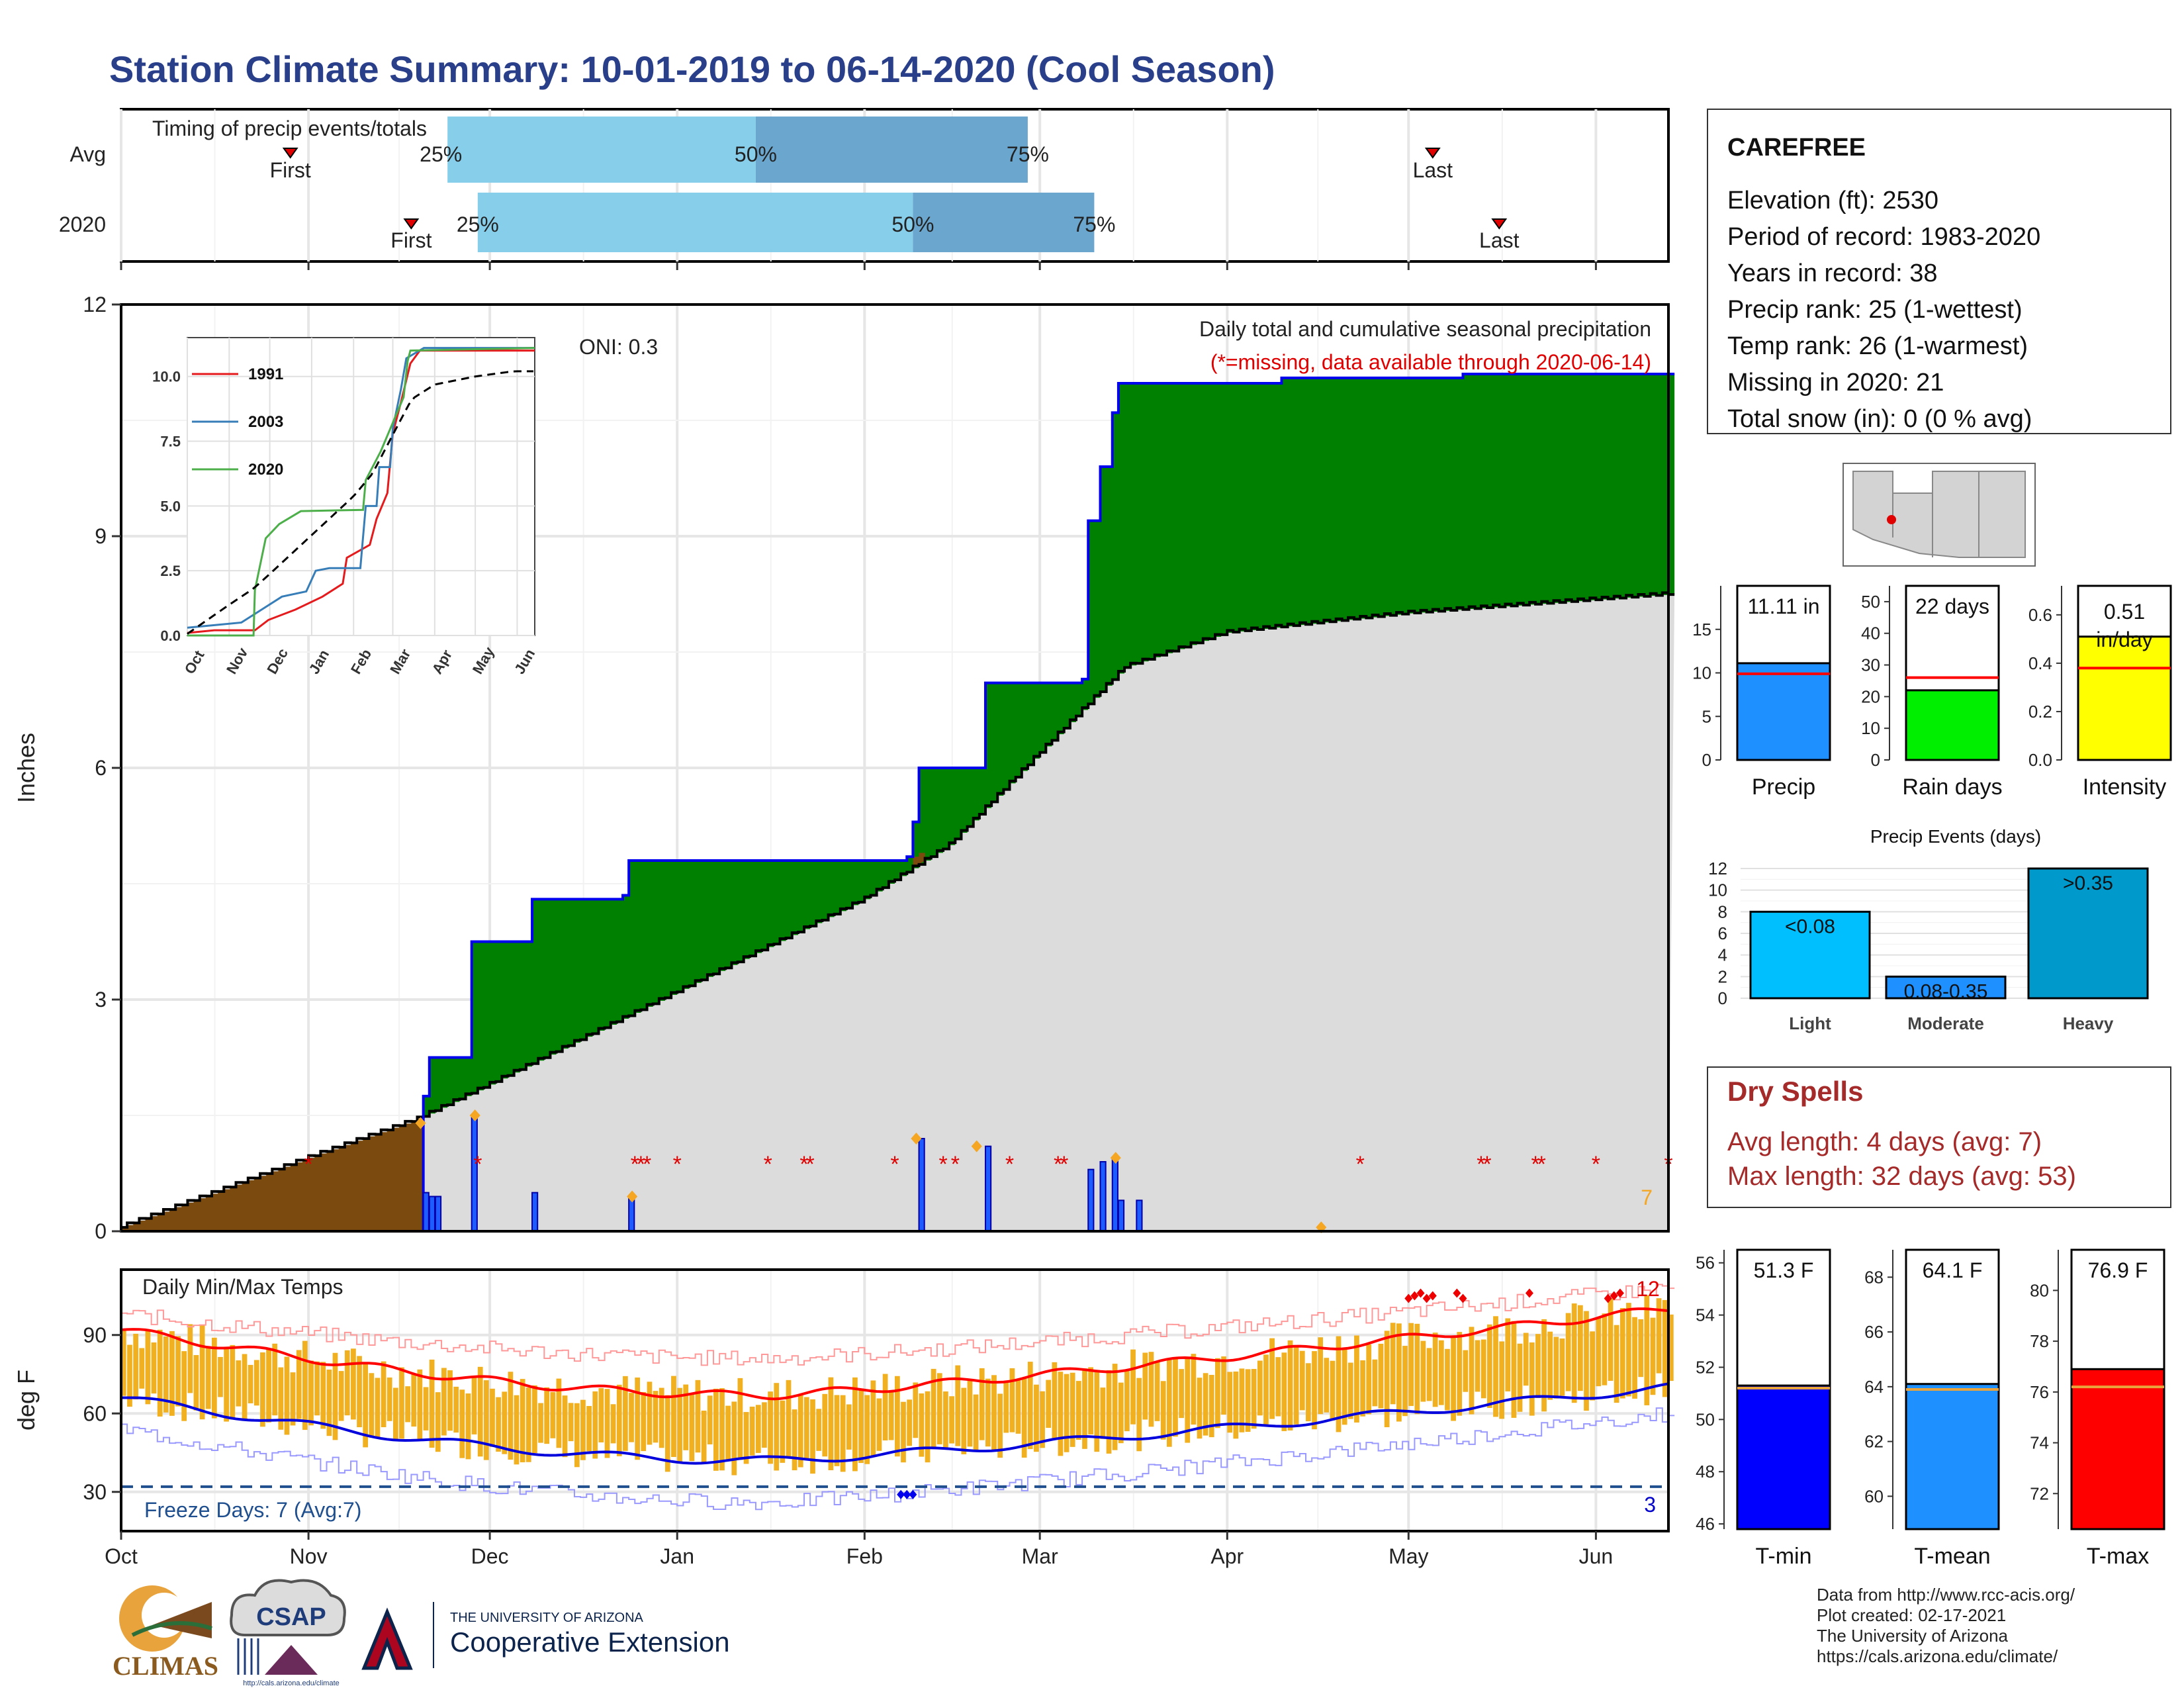 This screenshot has height=1688, width=2184. What do you see at coordinates (894, 1354) in the screenshot?
I see `avg-max-line` at bounding box center [894, 1354].